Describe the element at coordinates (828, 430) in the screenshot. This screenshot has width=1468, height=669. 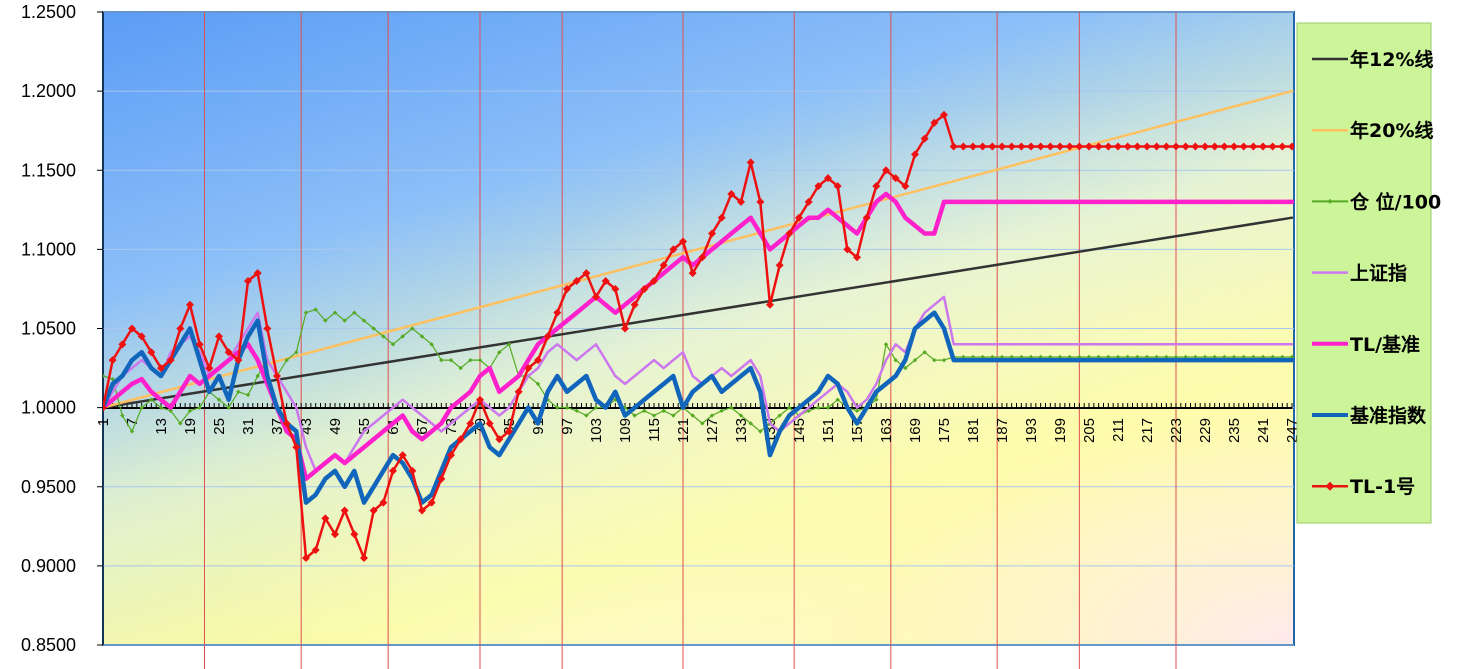
I see `x-tick-label-25: 151` at that location.